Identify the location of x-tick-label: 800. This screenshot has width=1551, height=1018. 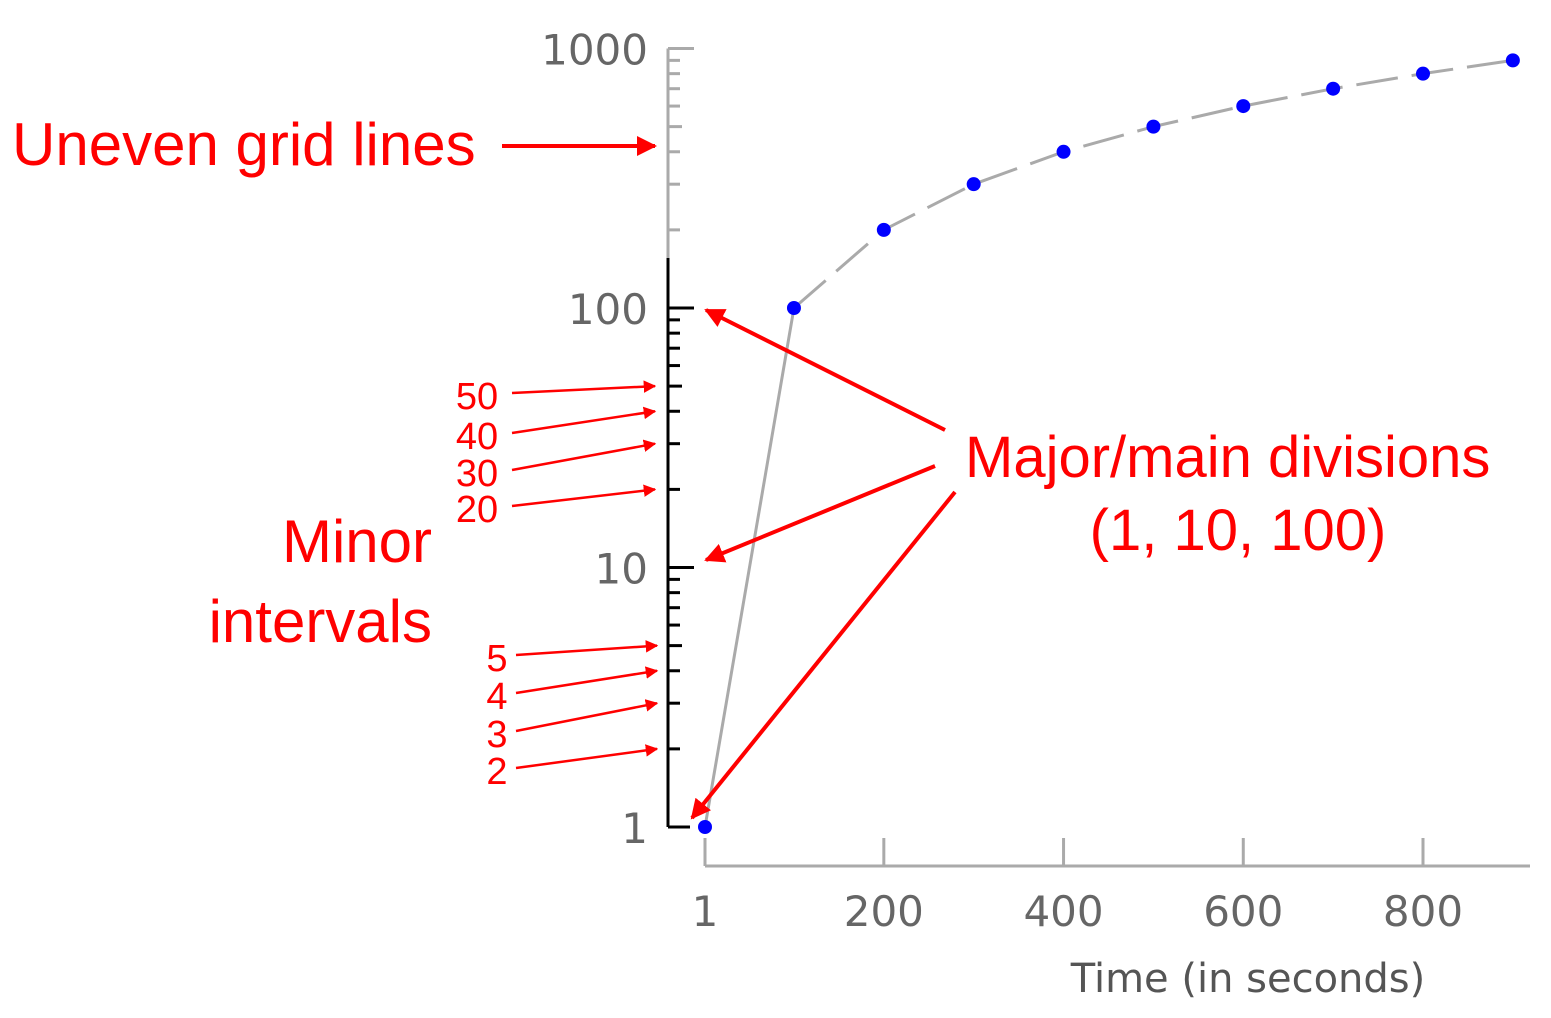
(1423, 911).